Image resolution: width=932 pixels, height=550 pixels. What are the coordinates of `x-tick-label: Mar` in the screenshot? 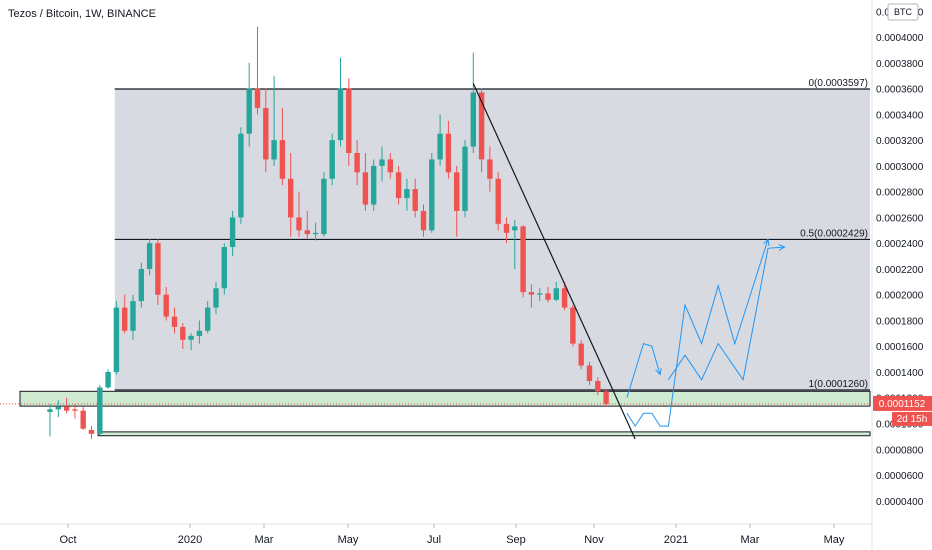 It's located at (264, 540).